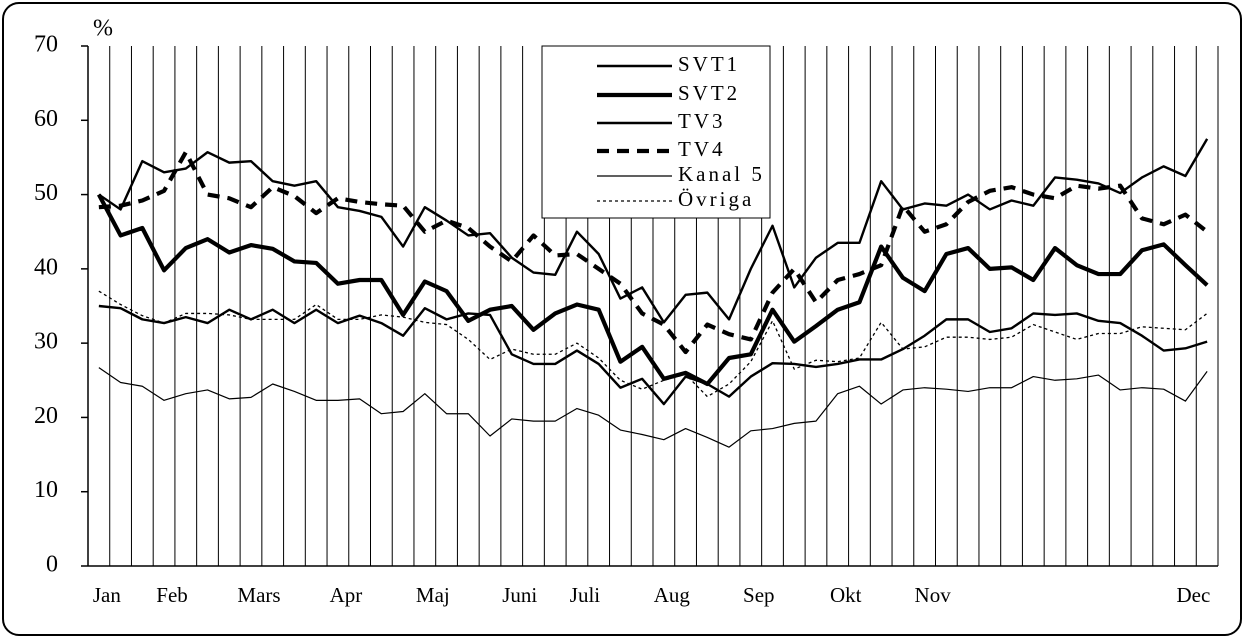 The width and height of the screenshot is (1245, 639). What do you see at coordinates (759, 595) in the screenshot?
I see `x-tick-label: Sep` at bounding box center [759, 595].